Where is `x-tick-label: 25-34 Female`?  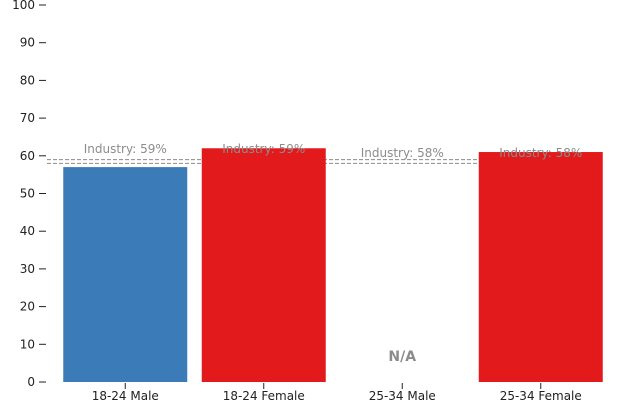 x-tick-label: 25-34 Female is located at coordinates (541, 394).